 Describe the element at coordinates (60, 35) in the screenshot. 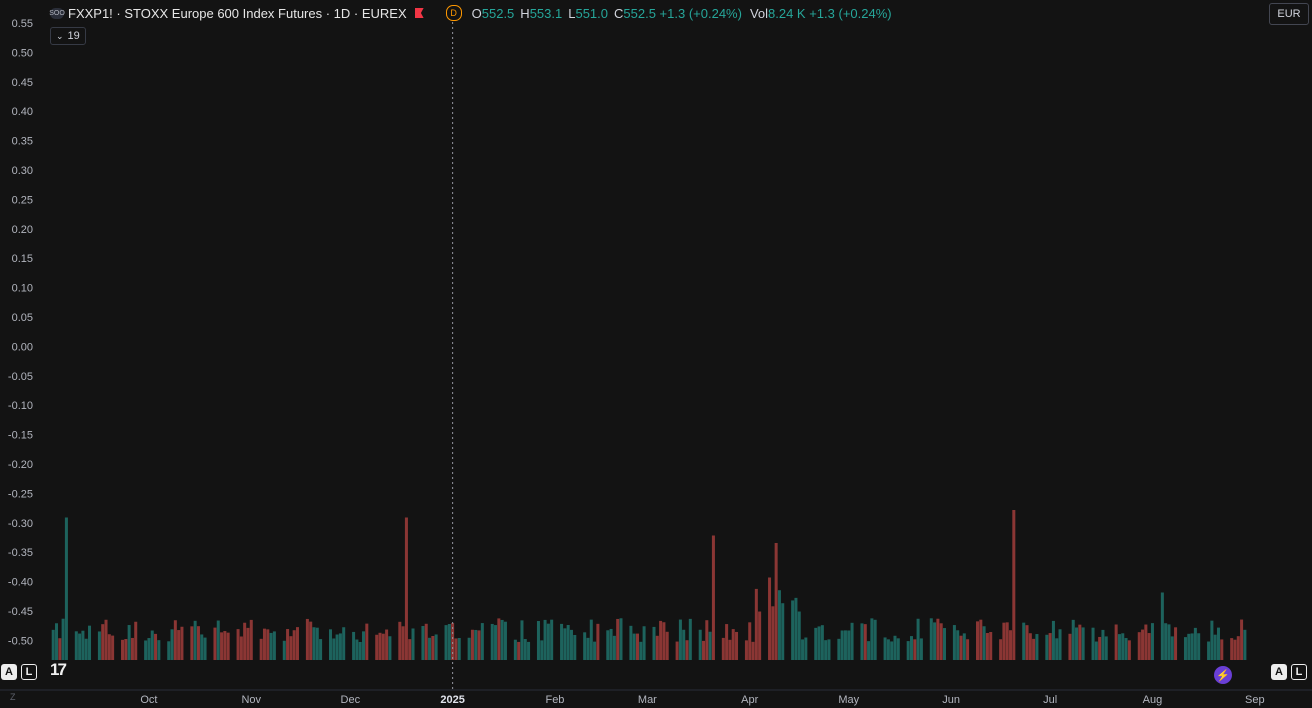

I see `chevron-down-icon: ⌄` at that location.